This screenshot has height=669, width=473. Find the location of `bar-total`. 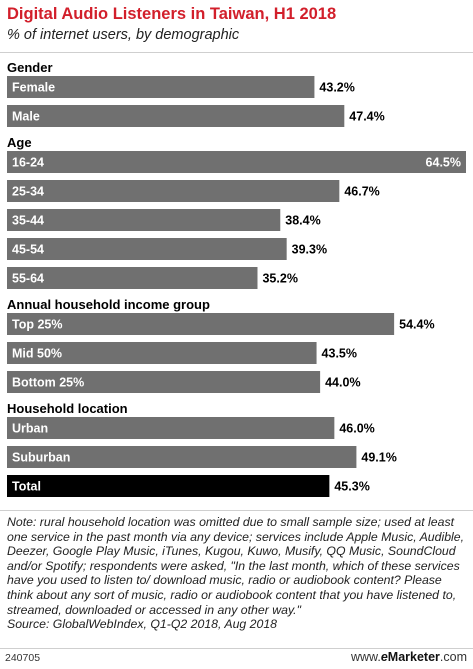

bar-total is located at coordinates (168, 486).